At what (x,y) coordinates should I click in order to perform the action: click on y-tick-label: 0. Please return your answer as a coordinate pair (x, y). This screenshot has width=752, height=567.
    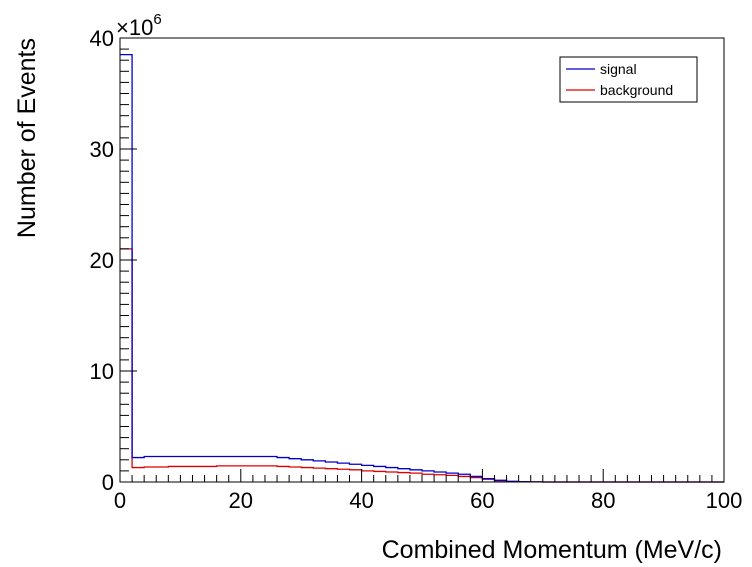
    Looking at the image, I should click on (108, 482).